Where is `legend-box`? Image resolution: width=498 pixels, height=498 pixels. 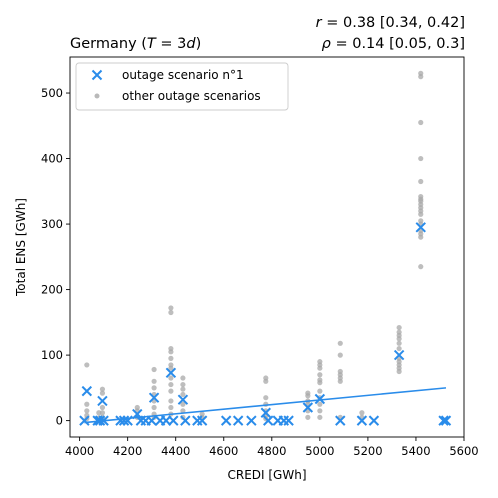
legend-box is located at coordinates (182, 86).